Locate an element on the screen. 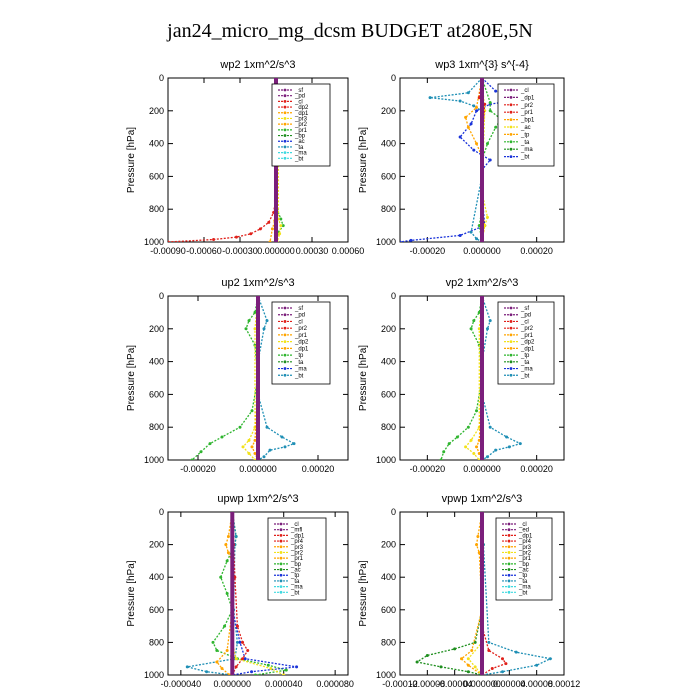  series-line-tp is located at coordinates (463, 160).